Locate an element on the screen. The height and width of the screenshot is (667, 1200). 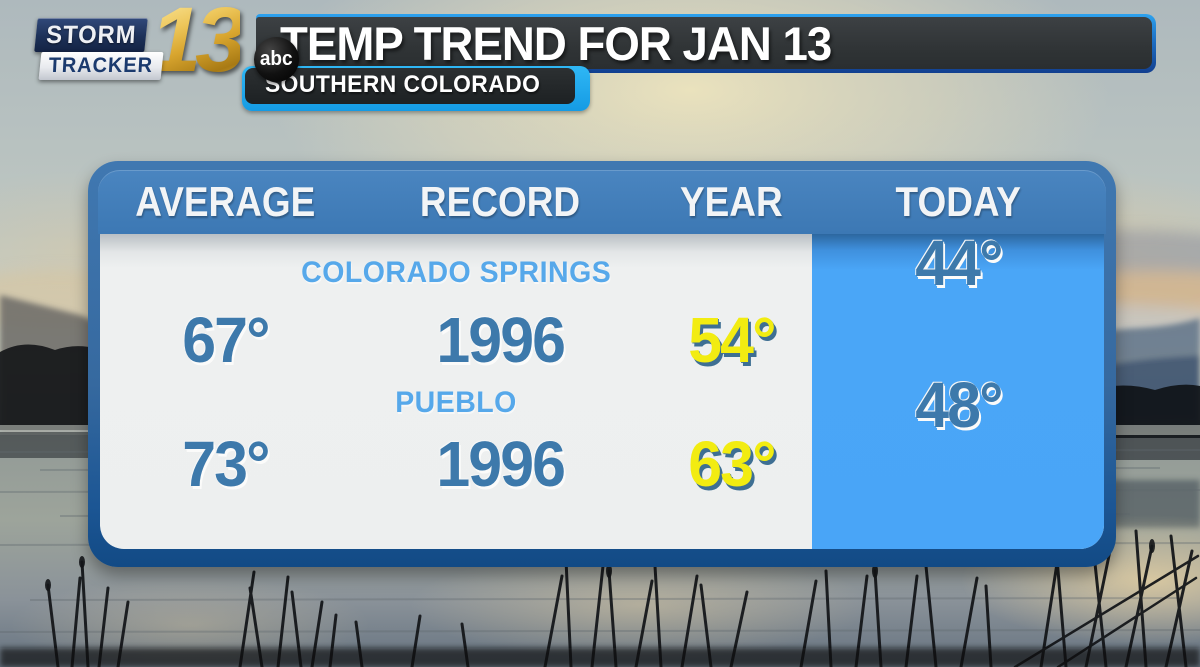
abc-text: abc is located at coordinates (276, 59).